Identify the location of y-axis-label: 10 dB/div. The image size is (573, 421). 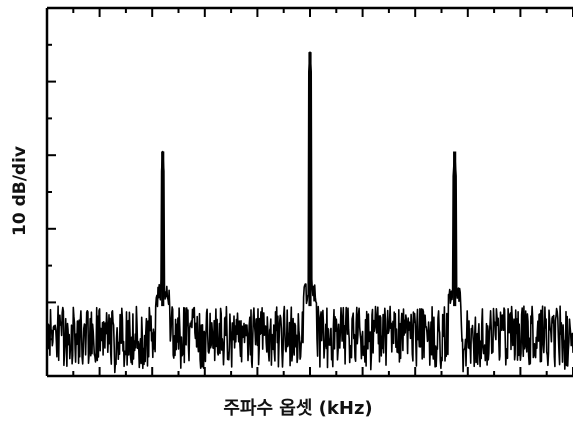
(20, 191).